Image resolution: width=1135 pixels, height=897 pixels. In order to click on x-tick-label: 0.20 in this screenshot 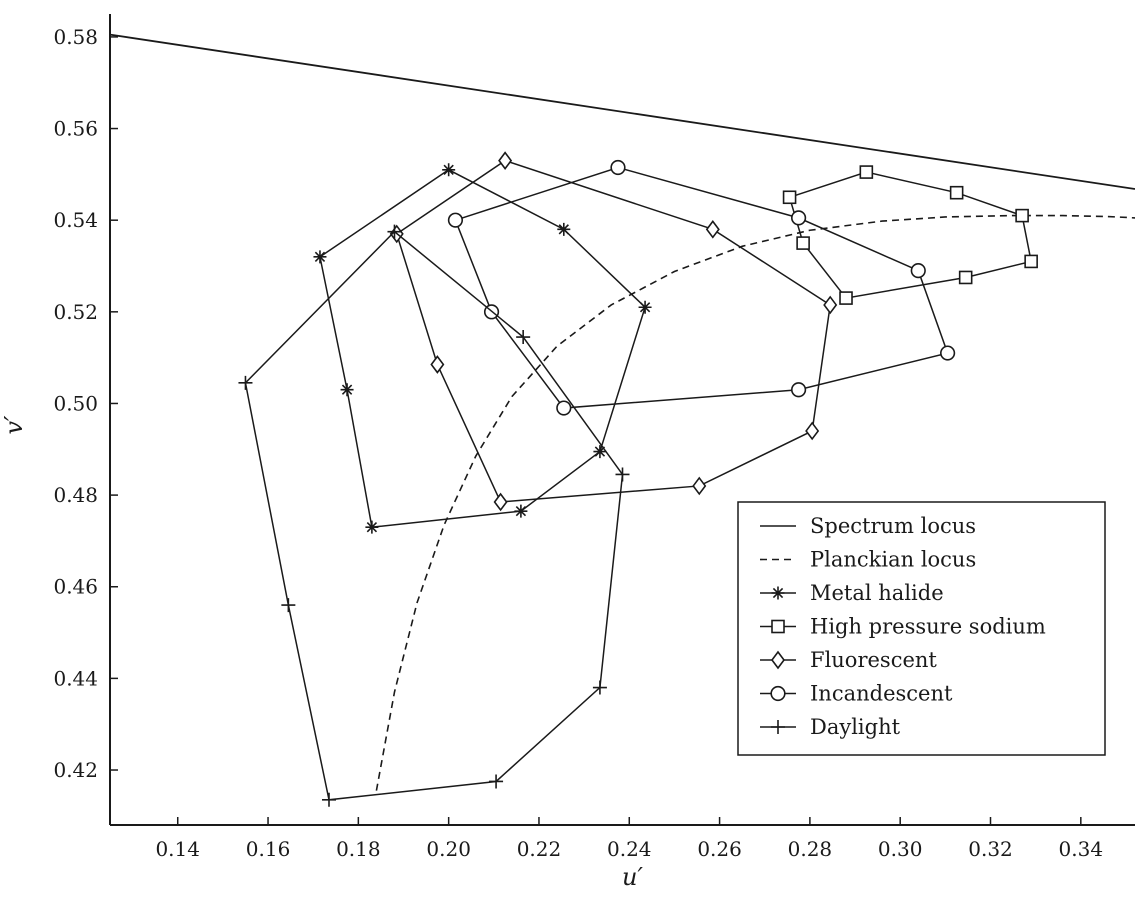, I will do `click(448, 849)`.